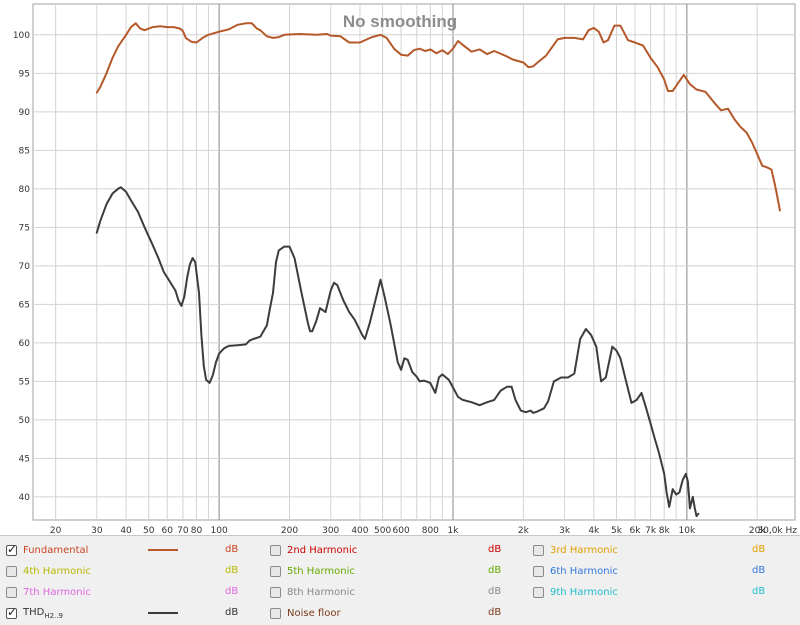  I want to click on 7th-harmonic-checkbox, so click(11, 592).